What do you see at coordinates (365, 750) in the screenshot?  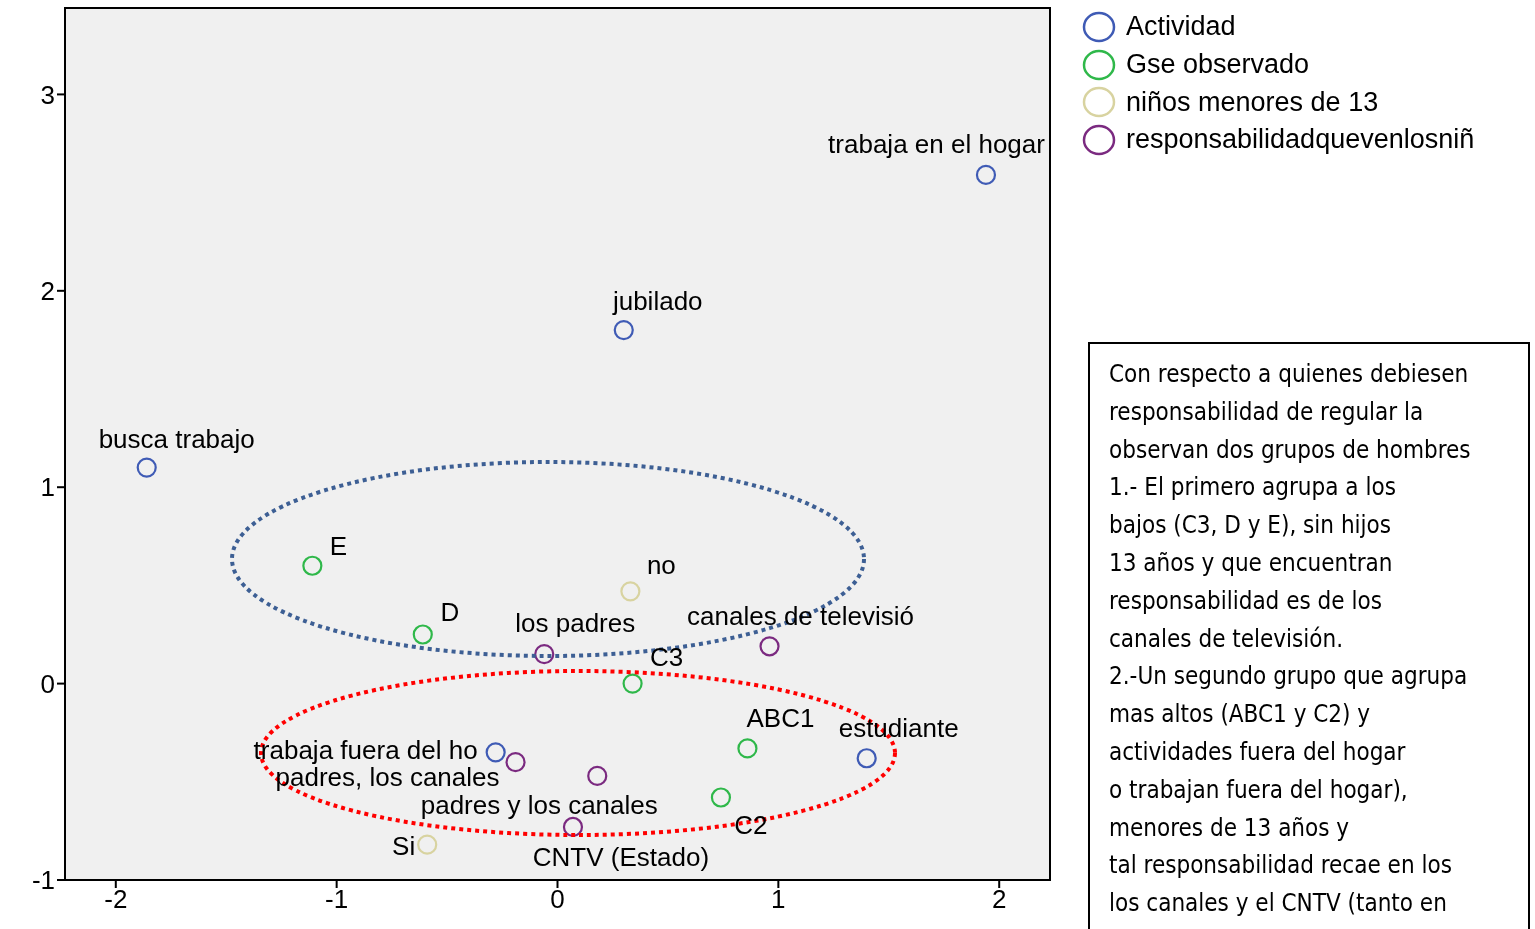 I see `annotation: trabaja fuera del ho` at bounding box center [365, 750].